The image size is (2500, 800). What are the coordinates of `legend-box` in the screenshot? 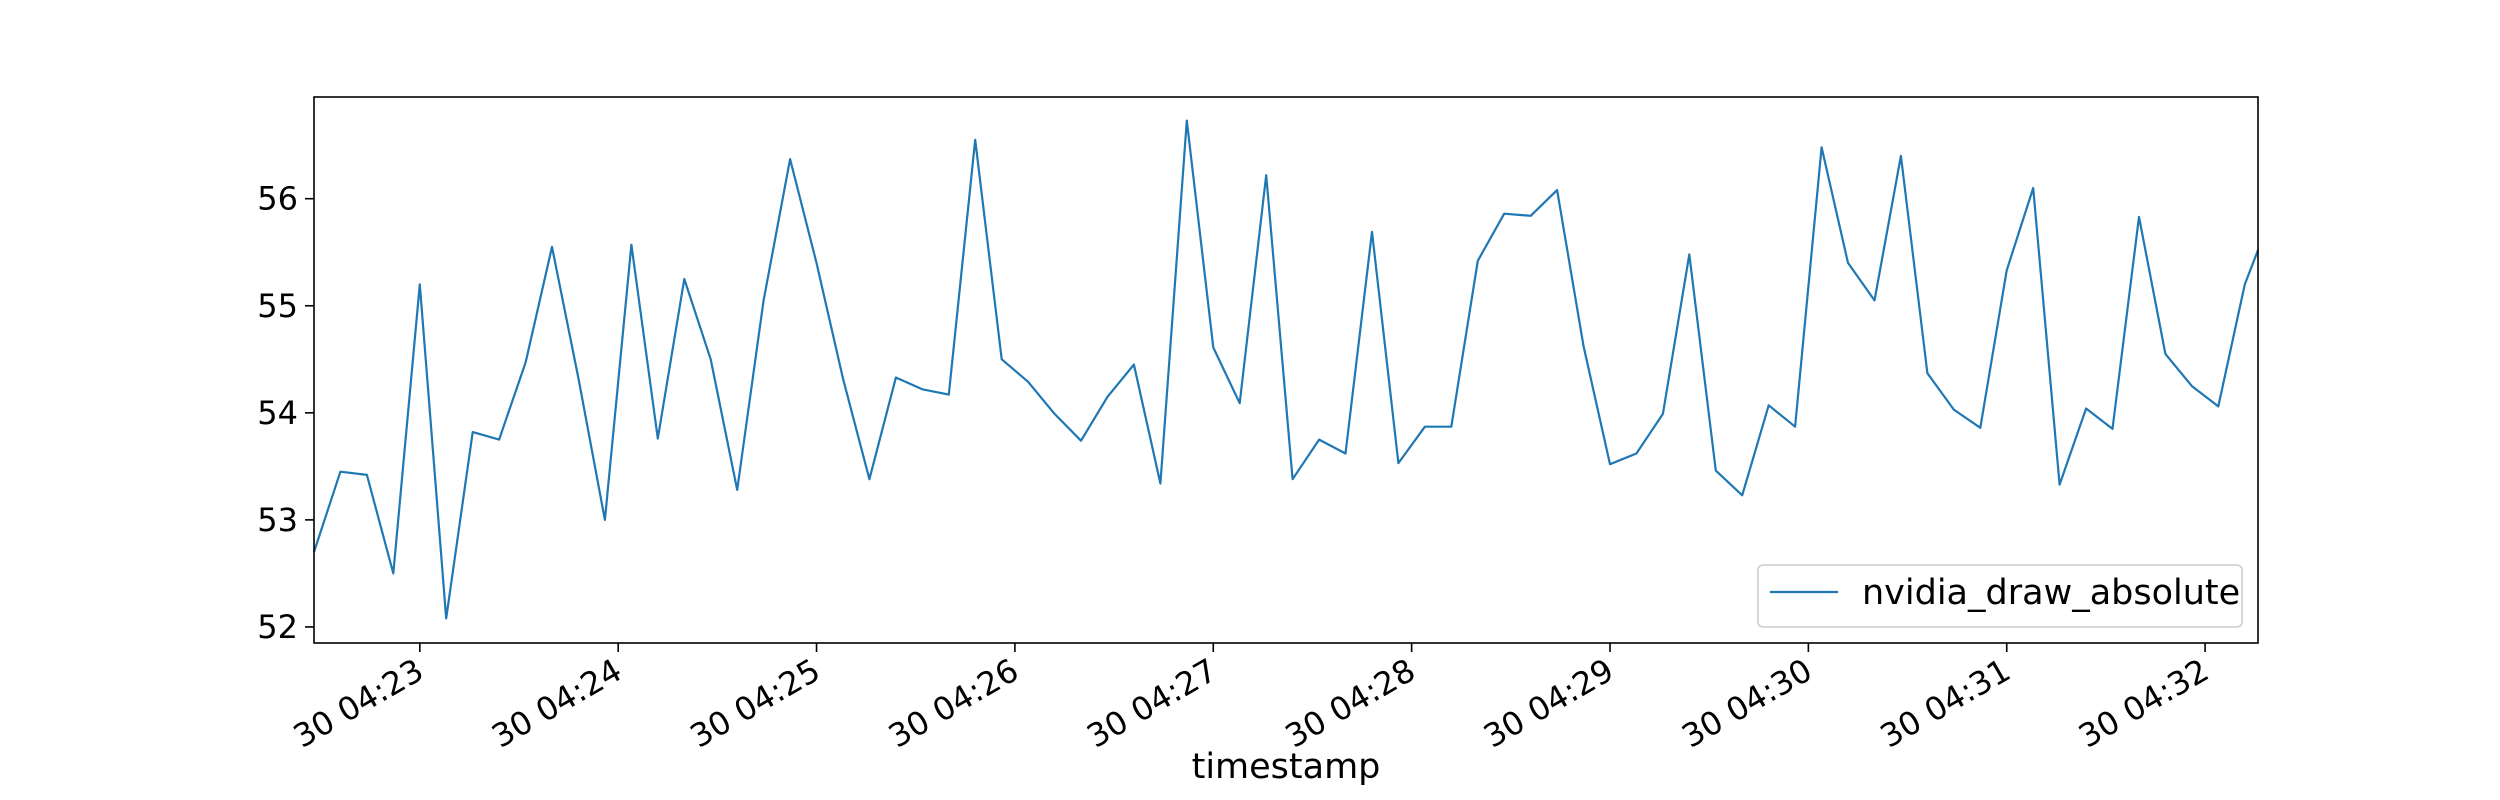 It's located at (2000, 596).